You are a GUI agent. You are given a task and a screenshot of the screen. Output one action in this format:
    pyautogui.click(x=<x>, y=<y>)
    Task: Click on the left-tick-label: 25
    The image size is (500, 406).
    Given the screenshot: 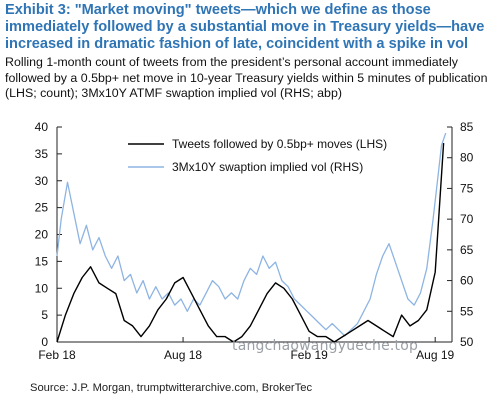 What is the action you would take?
    pyautogui.click(x=42, y=208)
    